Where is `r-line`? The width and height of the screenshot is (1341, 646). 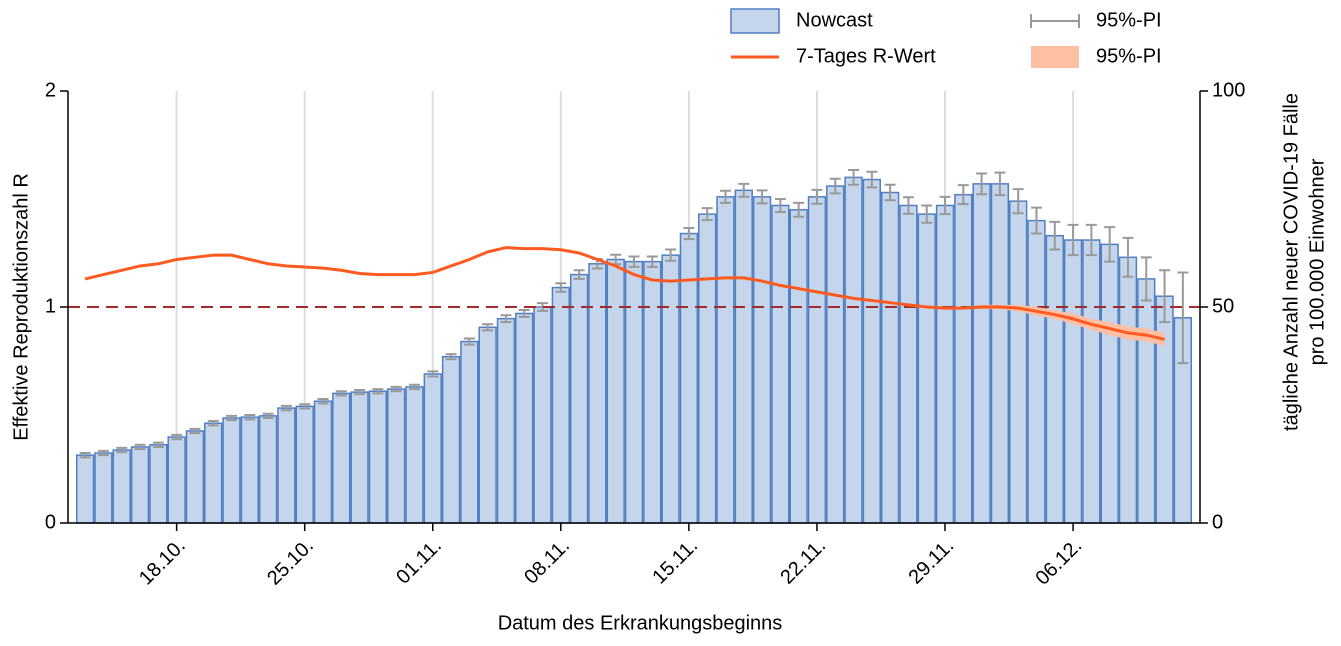 r-line is located at coordinates (624, 293).